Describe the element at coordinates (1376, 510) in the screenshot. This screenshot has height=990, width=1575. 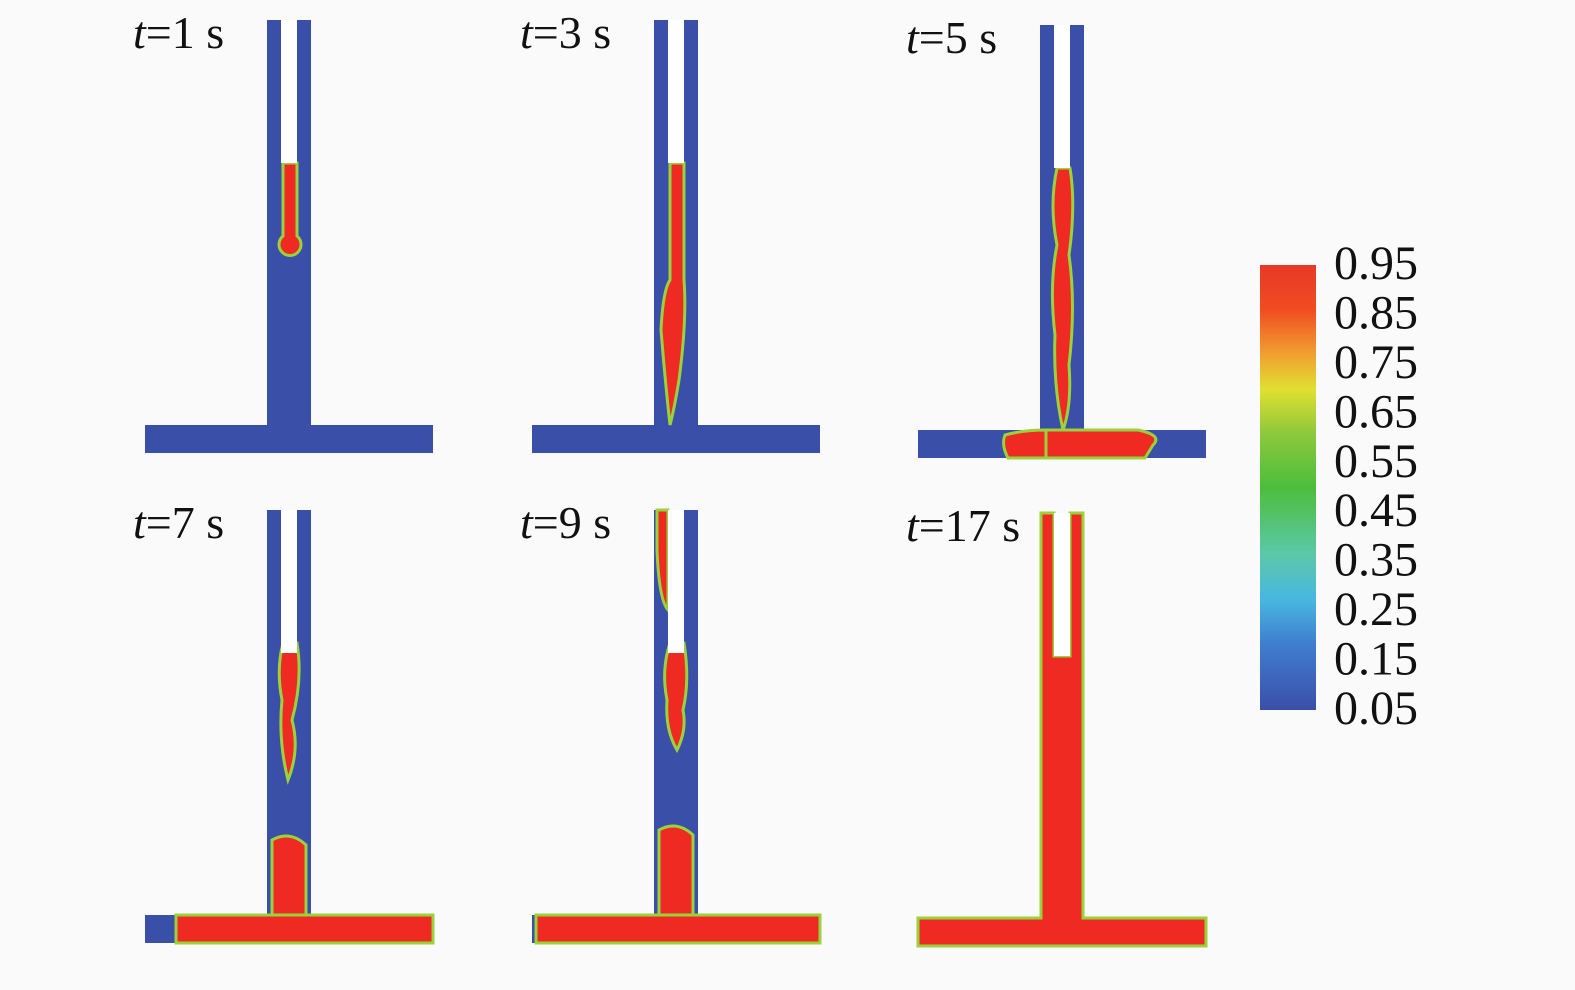
I see `colorbar-tick-label: 0.45` at that location.